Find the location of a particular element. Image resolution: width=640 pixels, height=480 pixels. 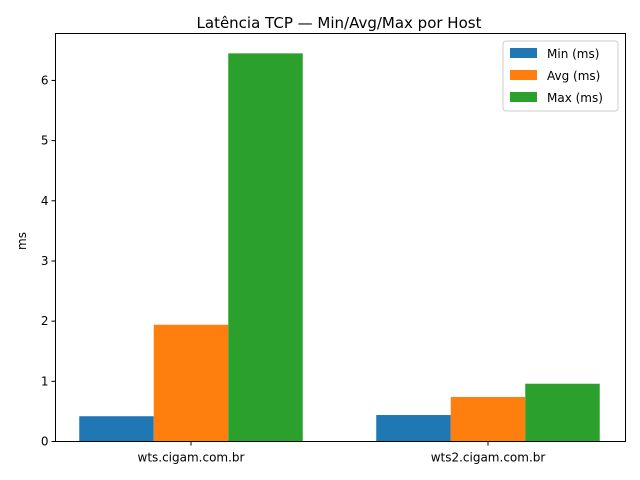

legend-label-avg-ms: Avg (ms) is located at coordinates (573, 76).